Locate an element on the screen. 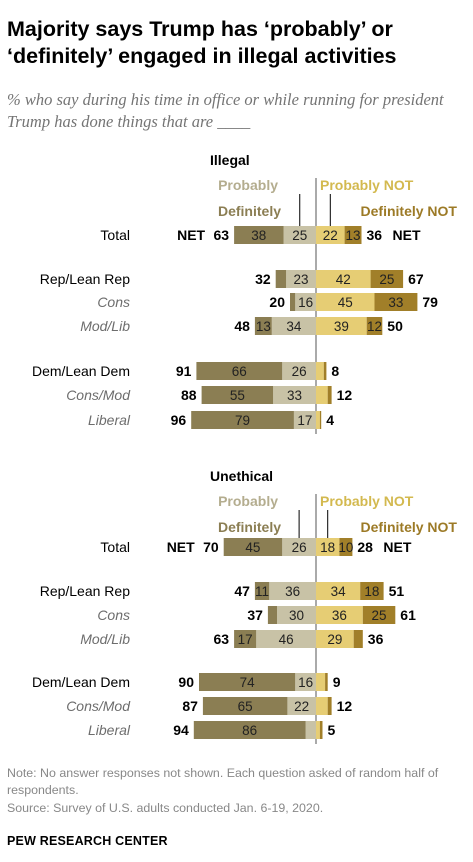 This screenshot has height=862, width=473. value-label-probably-not: 22 is located at coordinates (330, 235).